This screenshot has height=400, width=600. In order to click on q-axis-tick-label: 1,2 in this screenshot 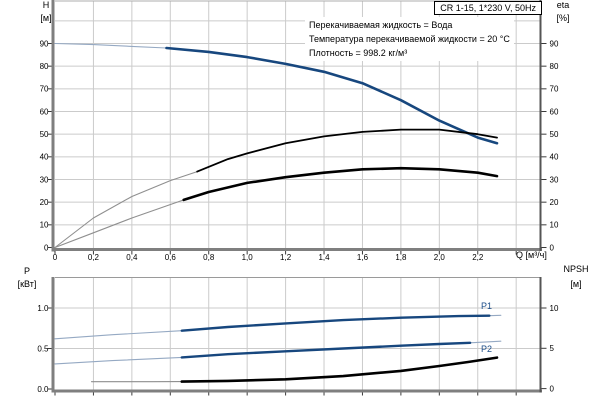, I will do `click(286, 257)`.